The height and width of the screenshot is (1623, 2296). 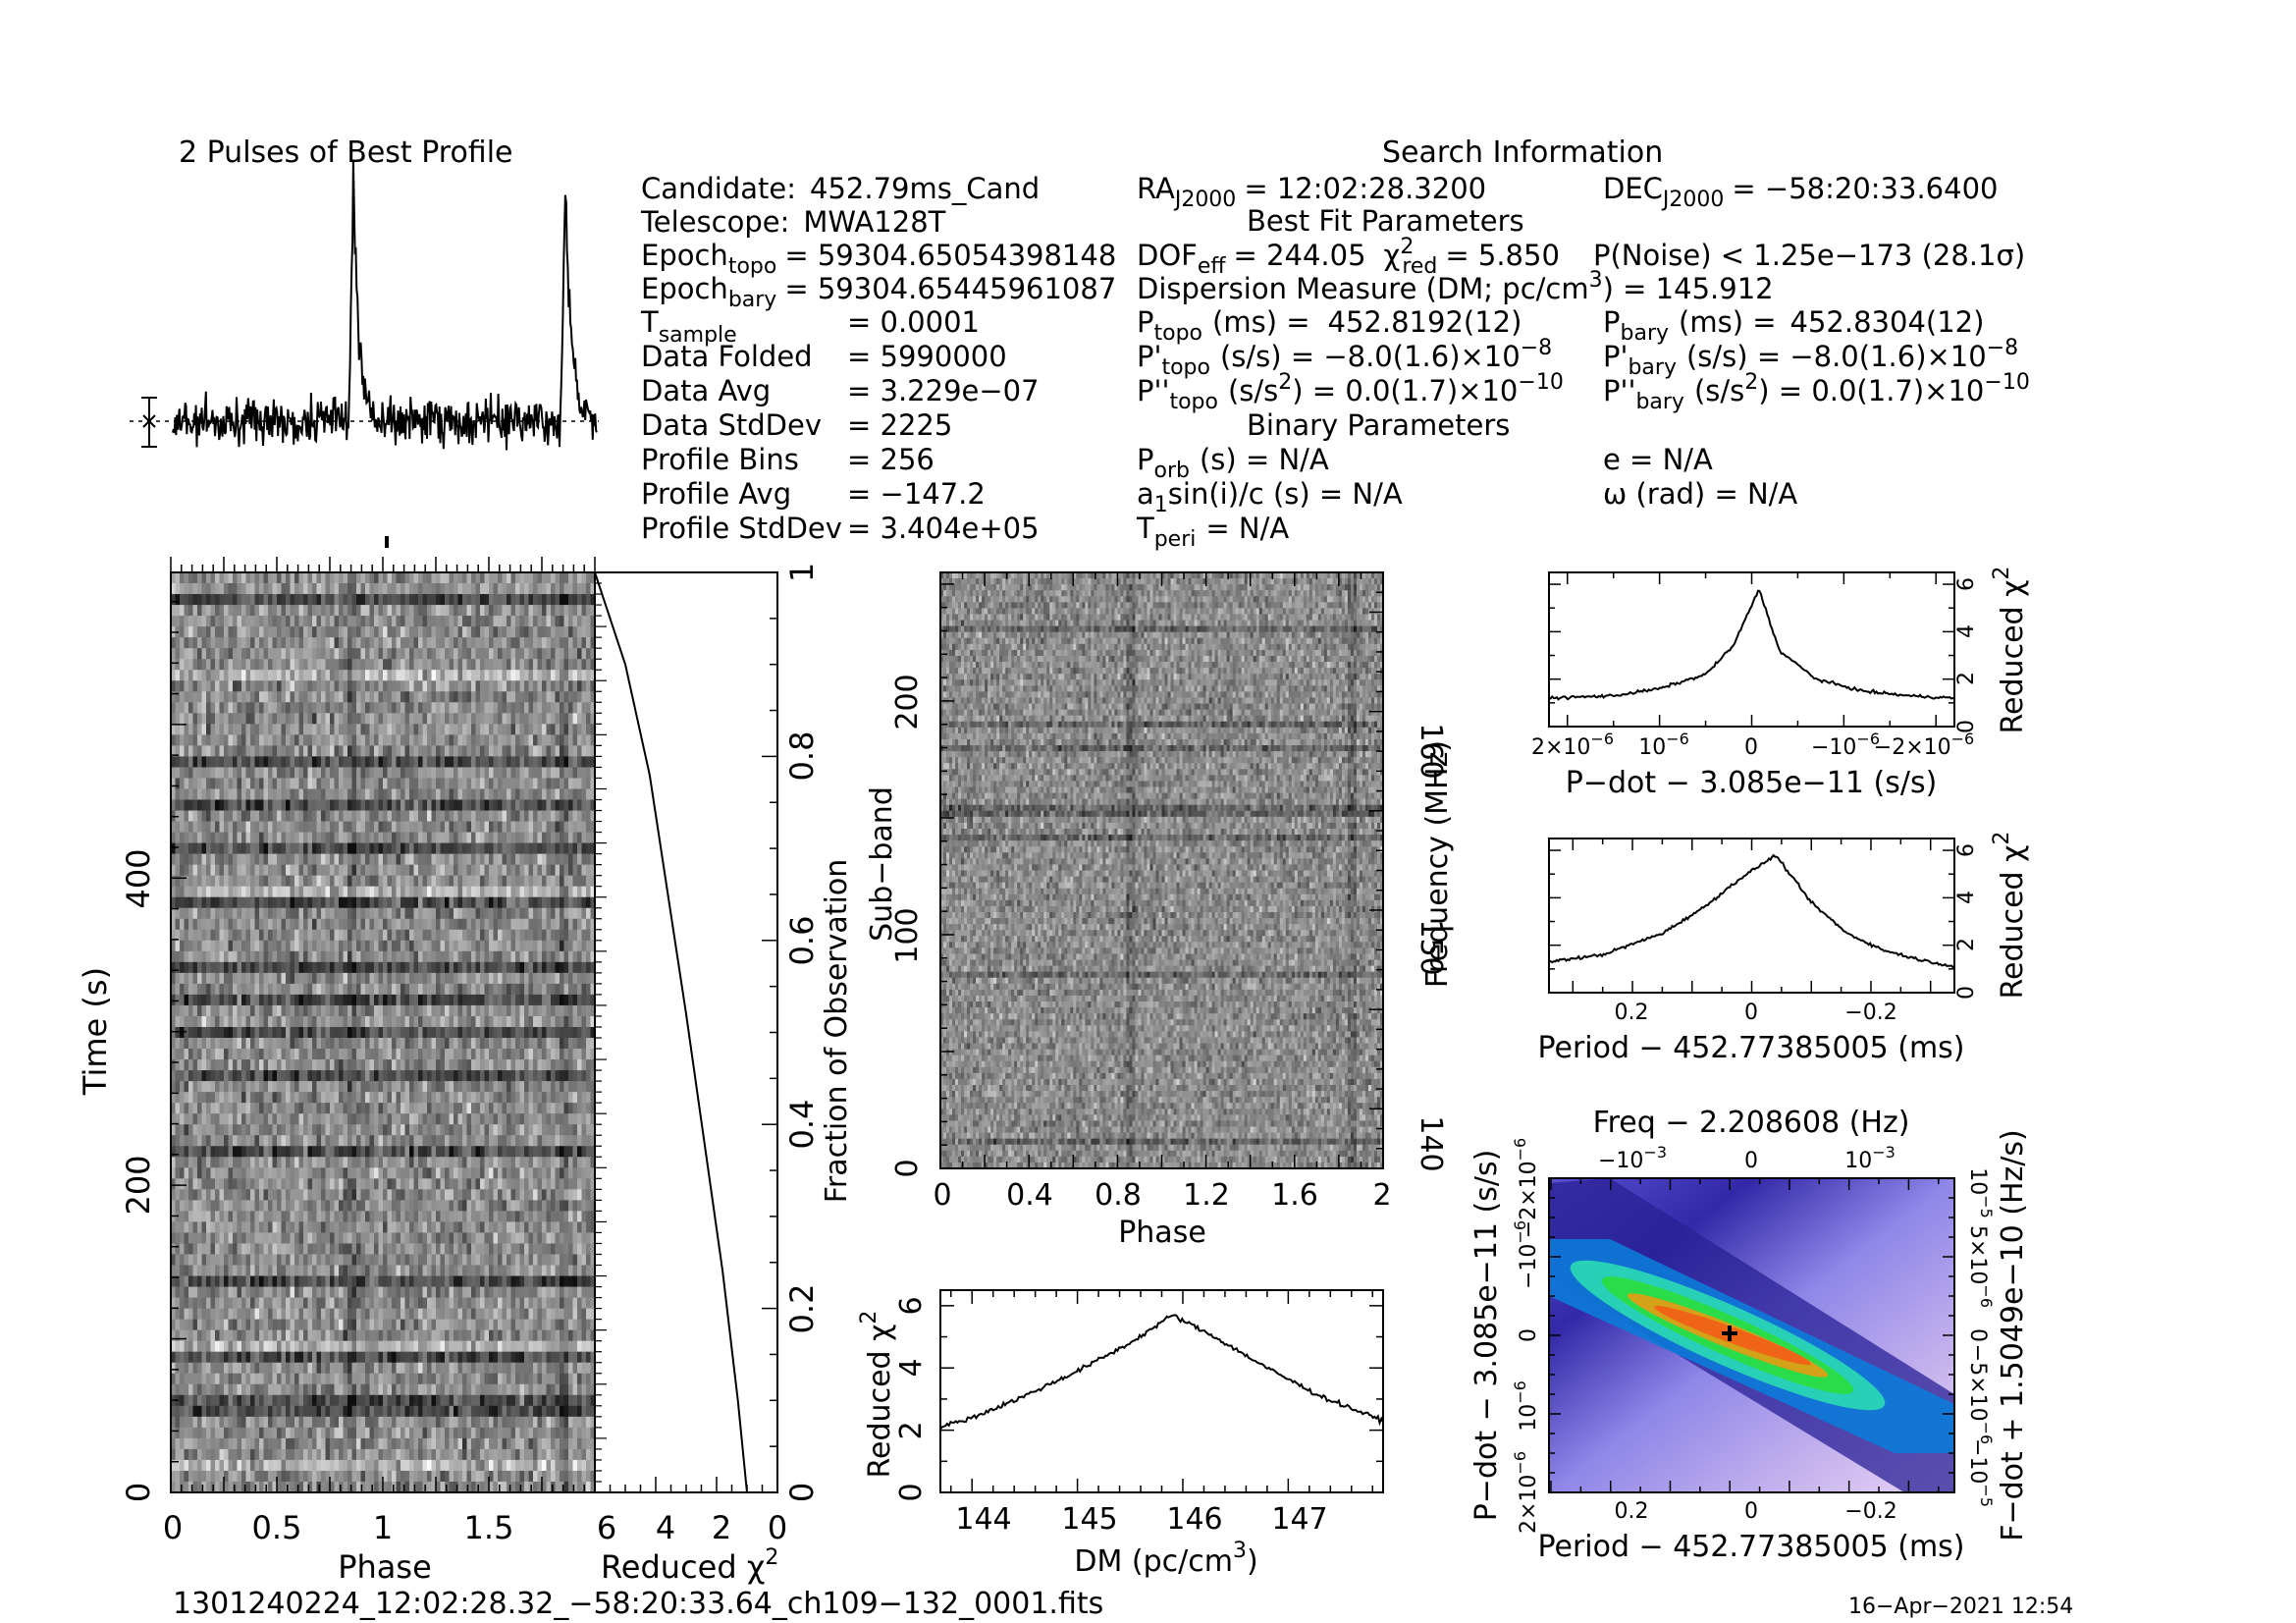 I want to click on info-epoch-topo: Epochtopo = 59304.65054398148, so click(x=878, y=259).